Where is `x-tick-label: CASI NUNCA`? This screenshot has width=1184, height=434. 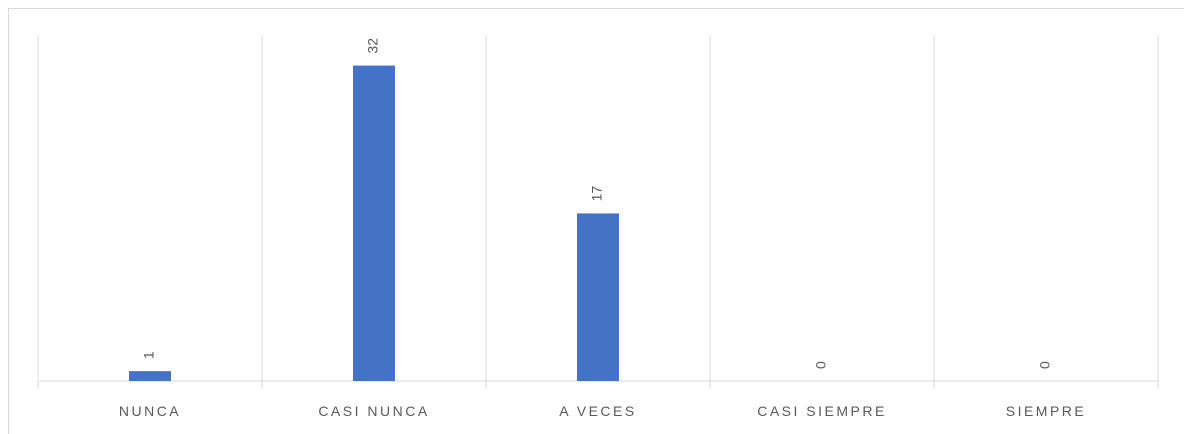 x-tick-label: CASI NUNCA is located at coordinates (373, 411).